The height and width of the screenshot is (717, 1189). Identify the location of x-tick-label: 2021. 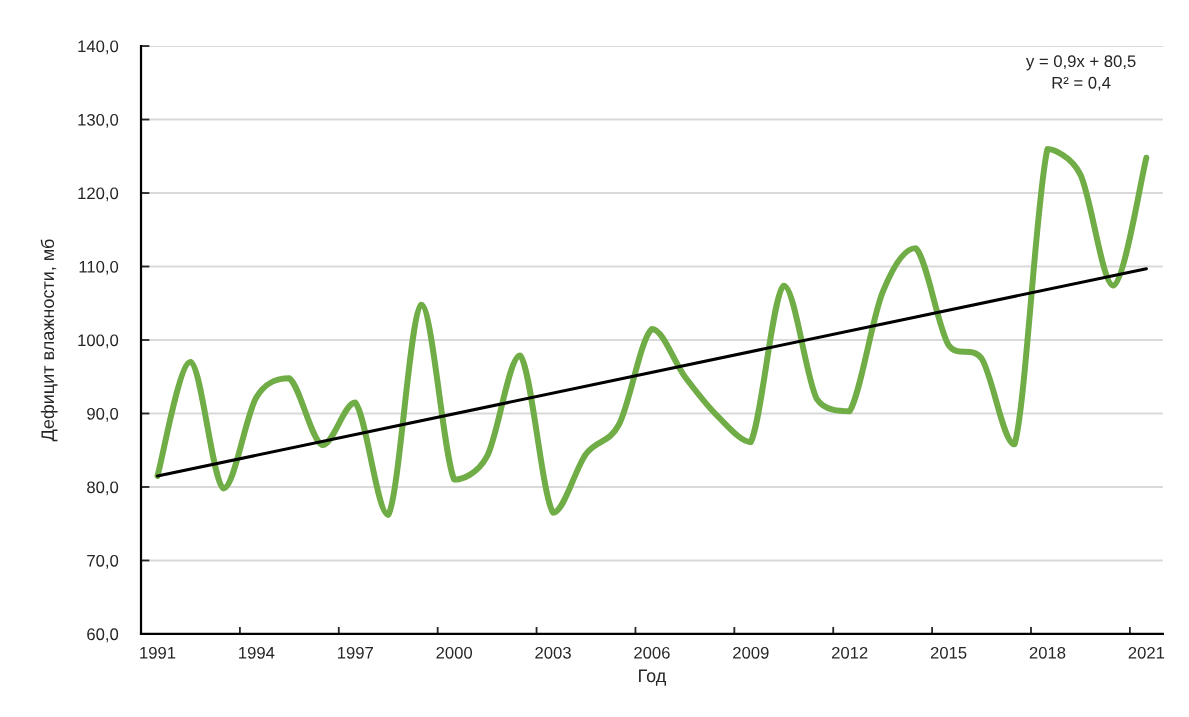
(1146, 652).